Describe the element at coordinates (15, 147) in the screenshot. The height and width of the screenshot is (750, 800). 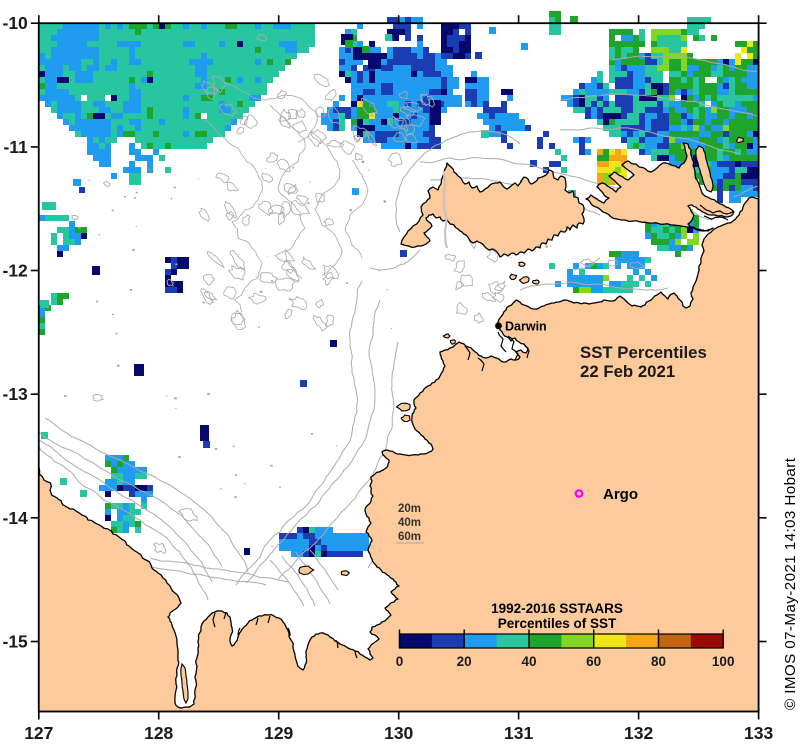
I see `svg-text: -11` at that location.